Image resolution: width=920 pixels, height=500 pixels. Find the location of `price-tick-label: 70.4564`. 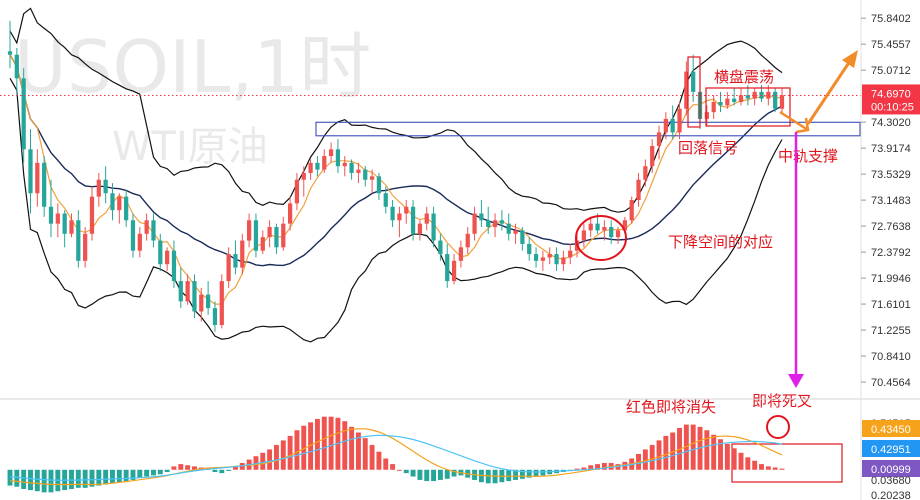

price-tick-label: 70.4564 is located at coordinates (891, 383).